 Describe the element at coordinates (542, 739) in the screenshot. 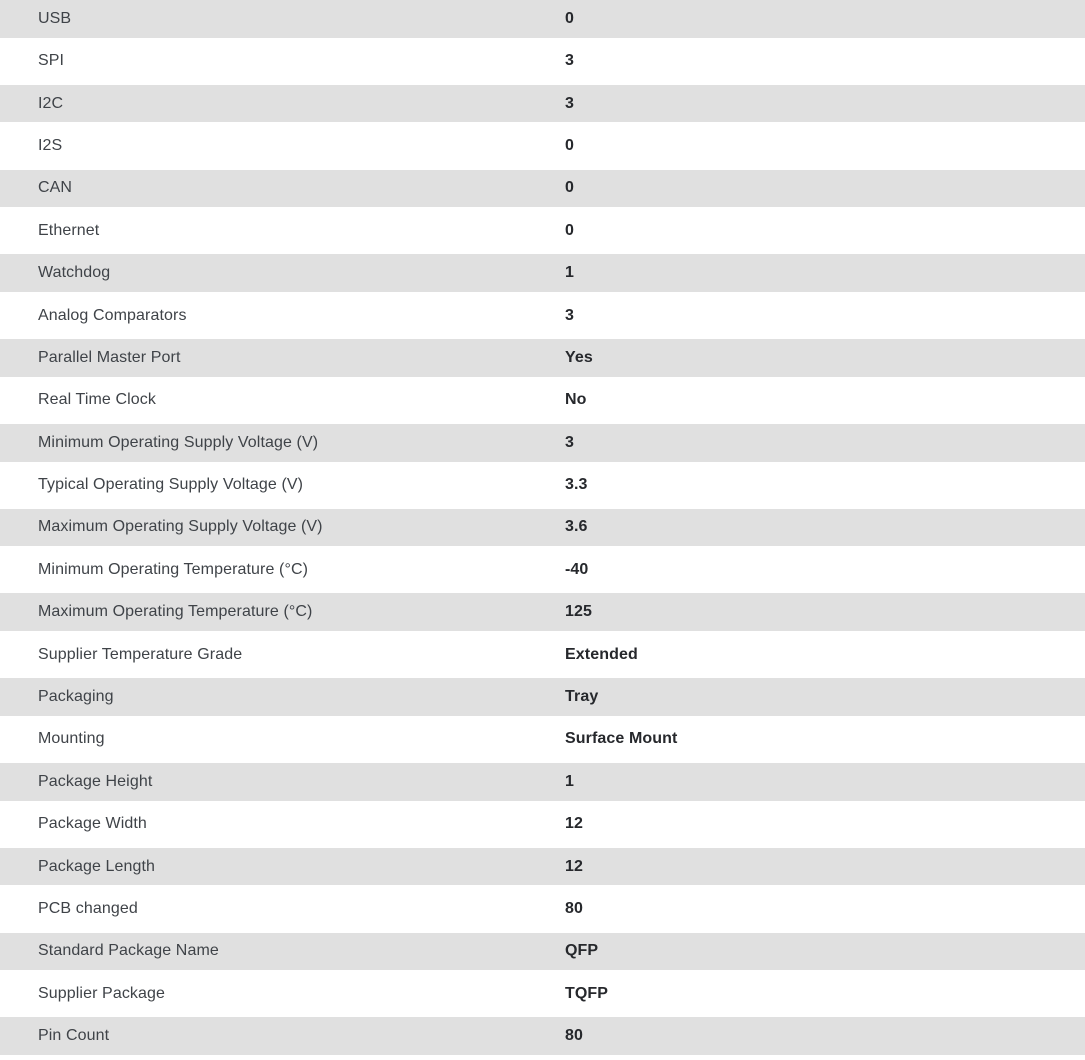

I see `table-row: Mounting Surface Mount` at that location.